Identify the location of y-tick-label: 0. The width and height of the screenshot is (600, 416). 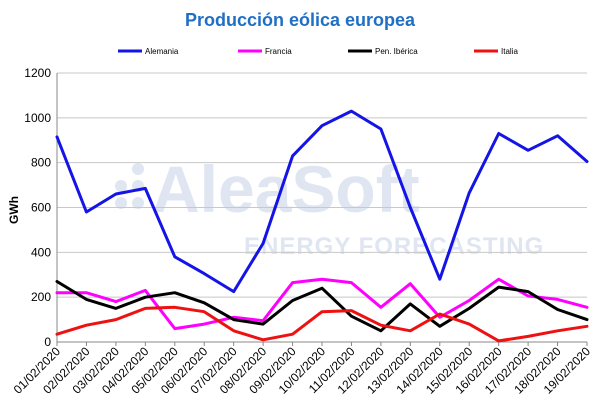
(47, 342).